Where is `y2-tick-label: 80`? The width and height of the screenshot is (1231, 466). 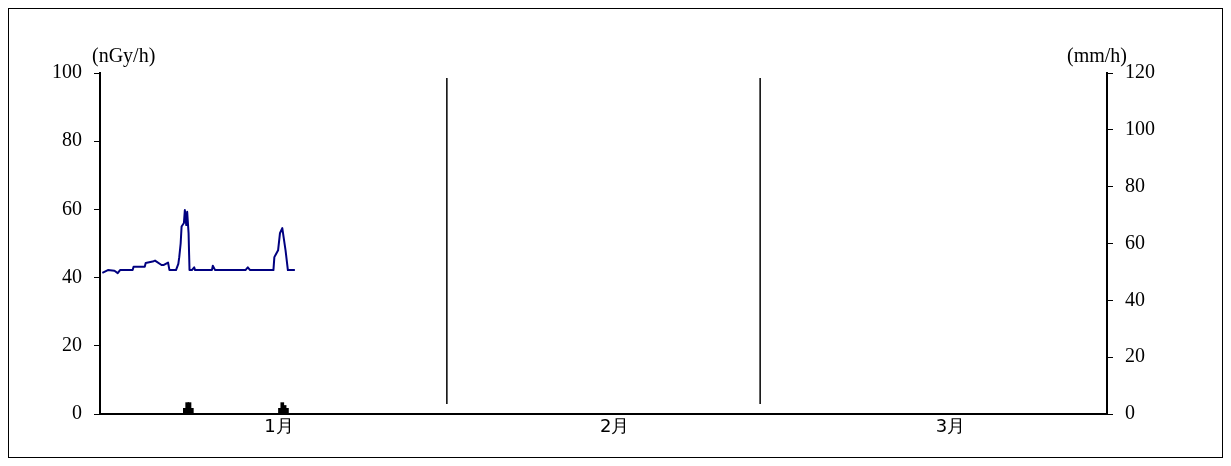 y2-tick-label: 80 is located at coordinates (1135, 184).